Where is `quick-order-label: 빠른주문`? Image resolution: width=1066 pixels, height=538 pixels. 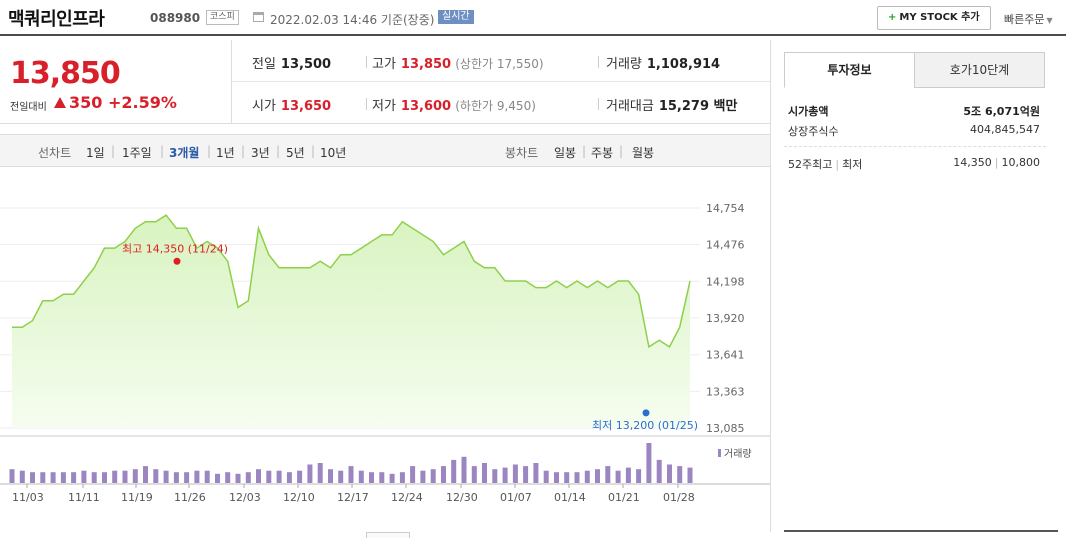
quick-order-label: 빠른주문 is located at coordinates (1024, 19).